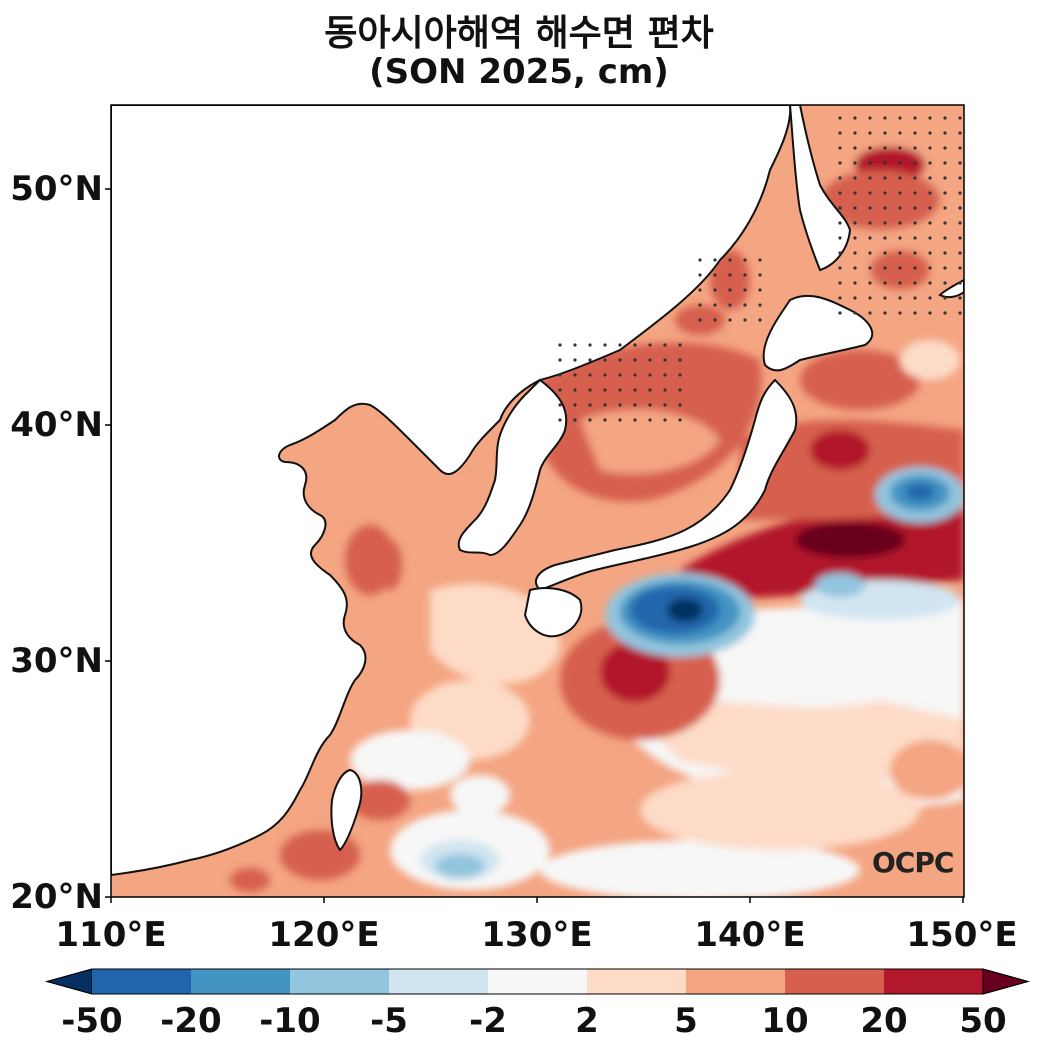 Image resolution: width=1038 pixels, height=1053 pixels. Describe the element at coordinates (56, 661) in the screenshot. I see `y-tick-label-30n: 30°N` at that location.